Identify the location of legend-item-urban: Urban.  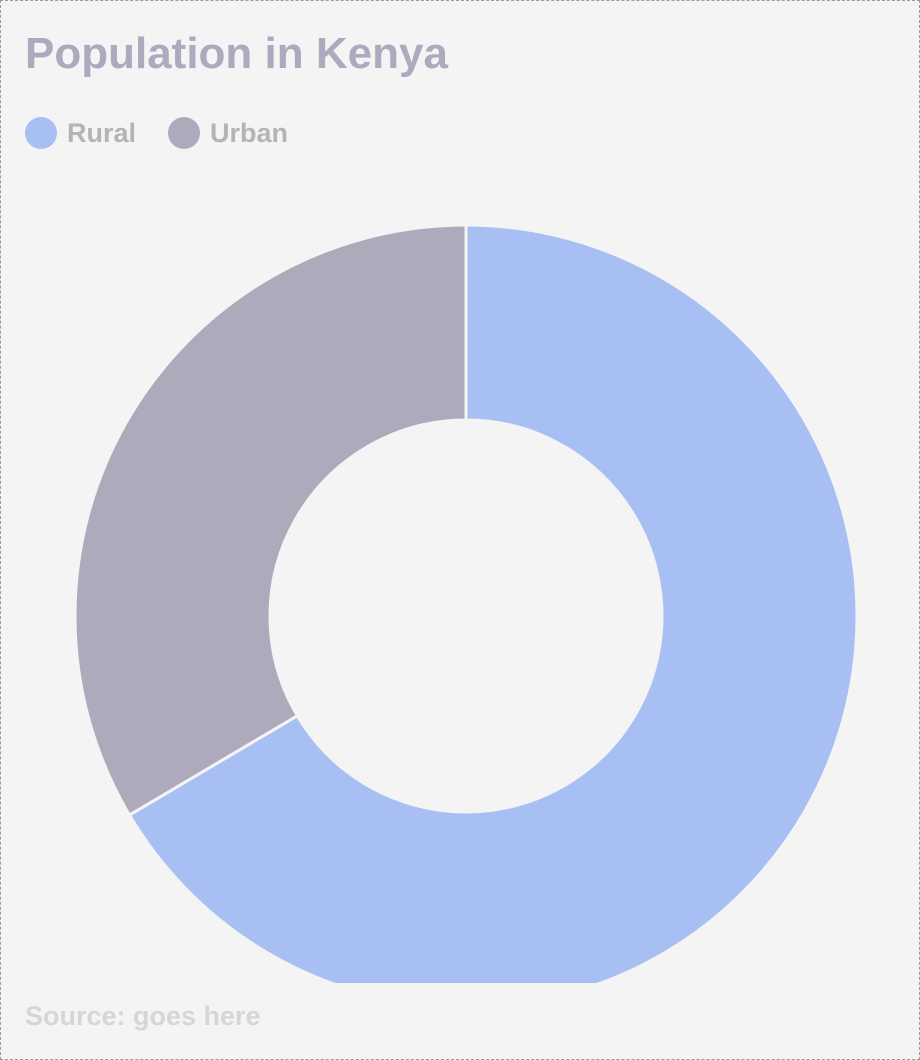
(228, 133).